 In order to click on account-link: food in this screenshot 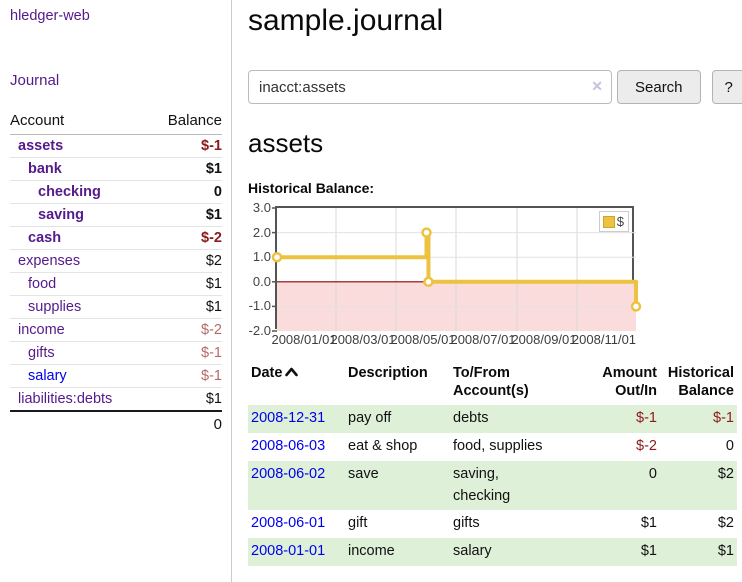, I will do `click(42, 284)`.